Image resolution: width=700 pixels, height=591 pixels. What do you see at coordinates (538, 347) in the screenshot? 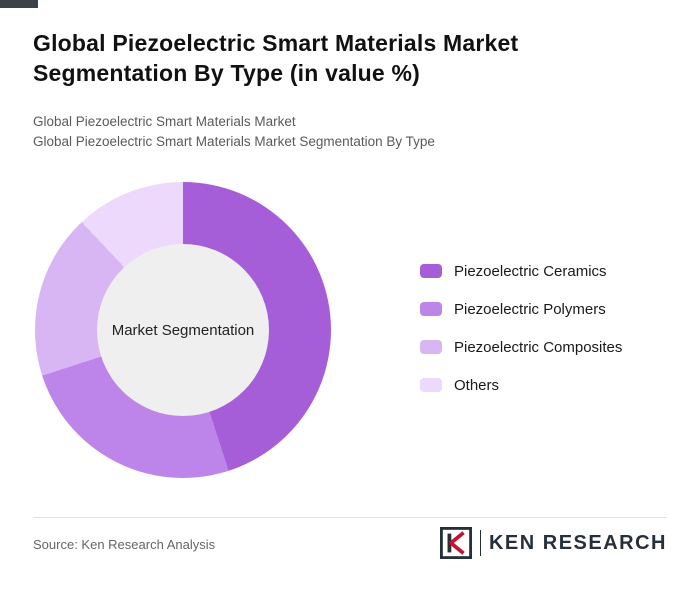
I see `legend-label: Piezoelectric Composites` at bounding box center [538, 347].